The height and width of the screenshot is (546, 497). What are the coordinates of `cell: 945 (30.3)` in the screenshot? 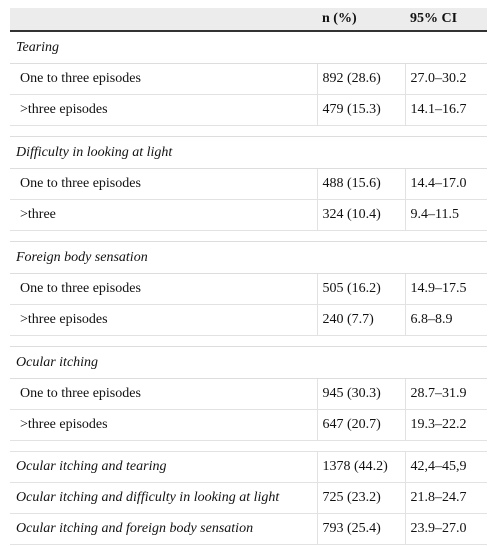 It's located at (361, 394).